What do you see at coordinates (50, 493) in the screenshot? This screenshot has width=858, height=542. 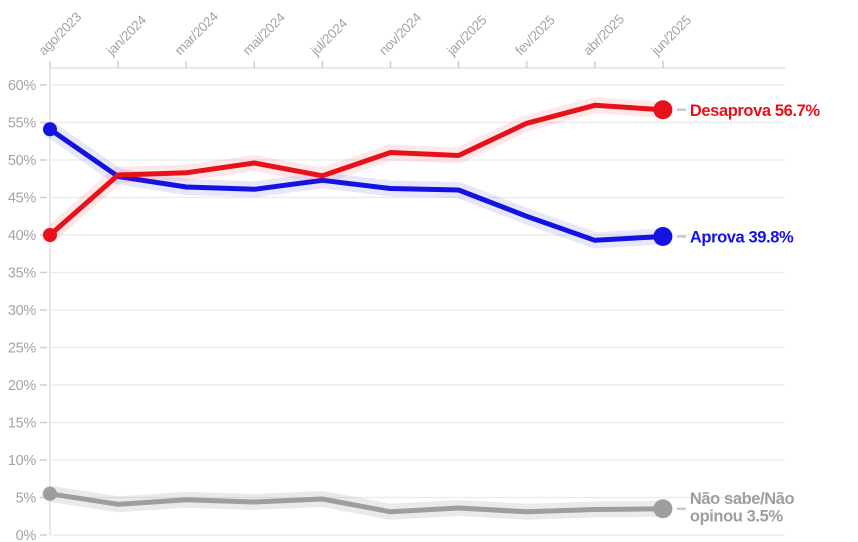 I see `series-start-dot-nao-sabe-nao-opinou` at bounding box center [50, 493].